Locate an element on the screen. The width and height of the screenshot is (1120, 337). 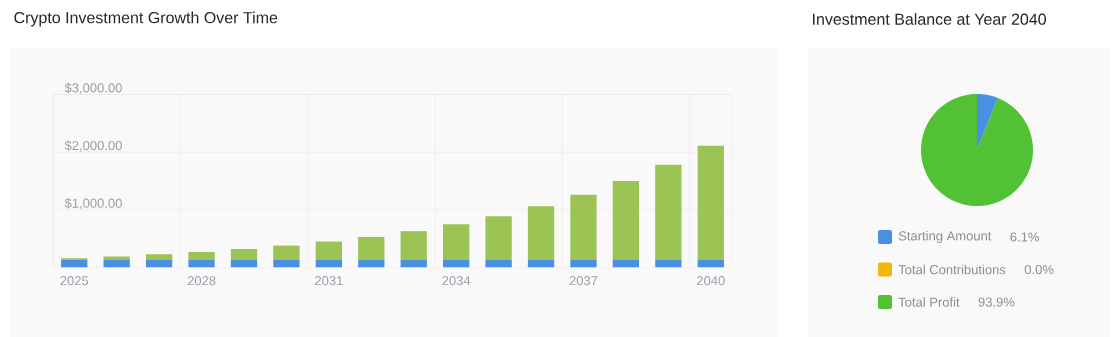
legend-label: Total Contributions is located at coordinates (952, 269).